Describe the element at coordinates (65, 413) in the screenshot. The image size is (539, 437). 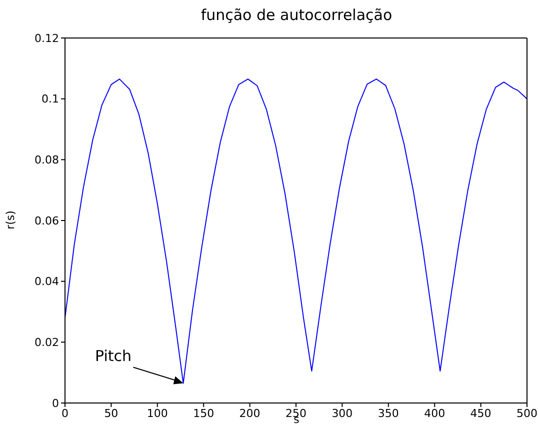
I see `x-tick-label: 0` at that location.